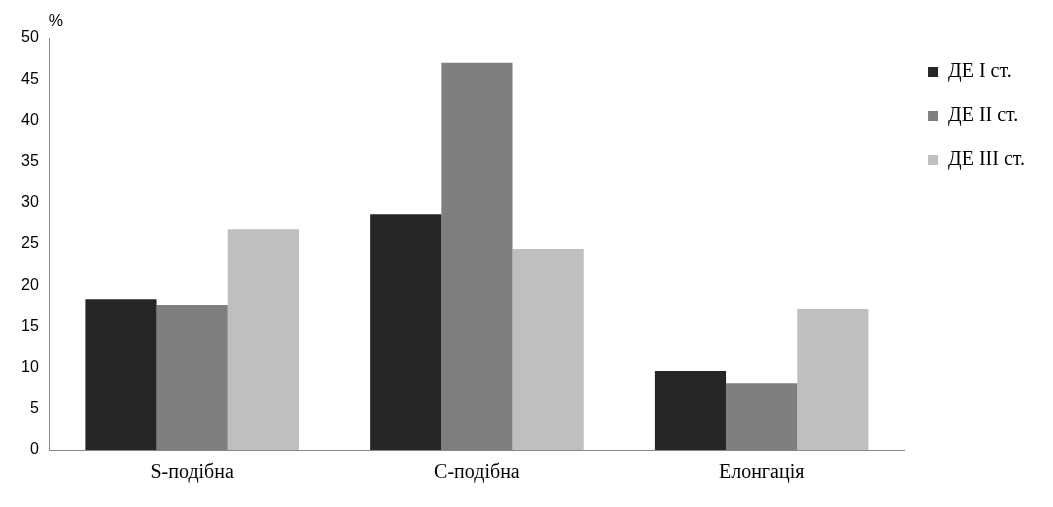 Image resolution: width=1053 pixels, height=507 pixels. I want to click on y-tick-label: 45, so click(30, 78).